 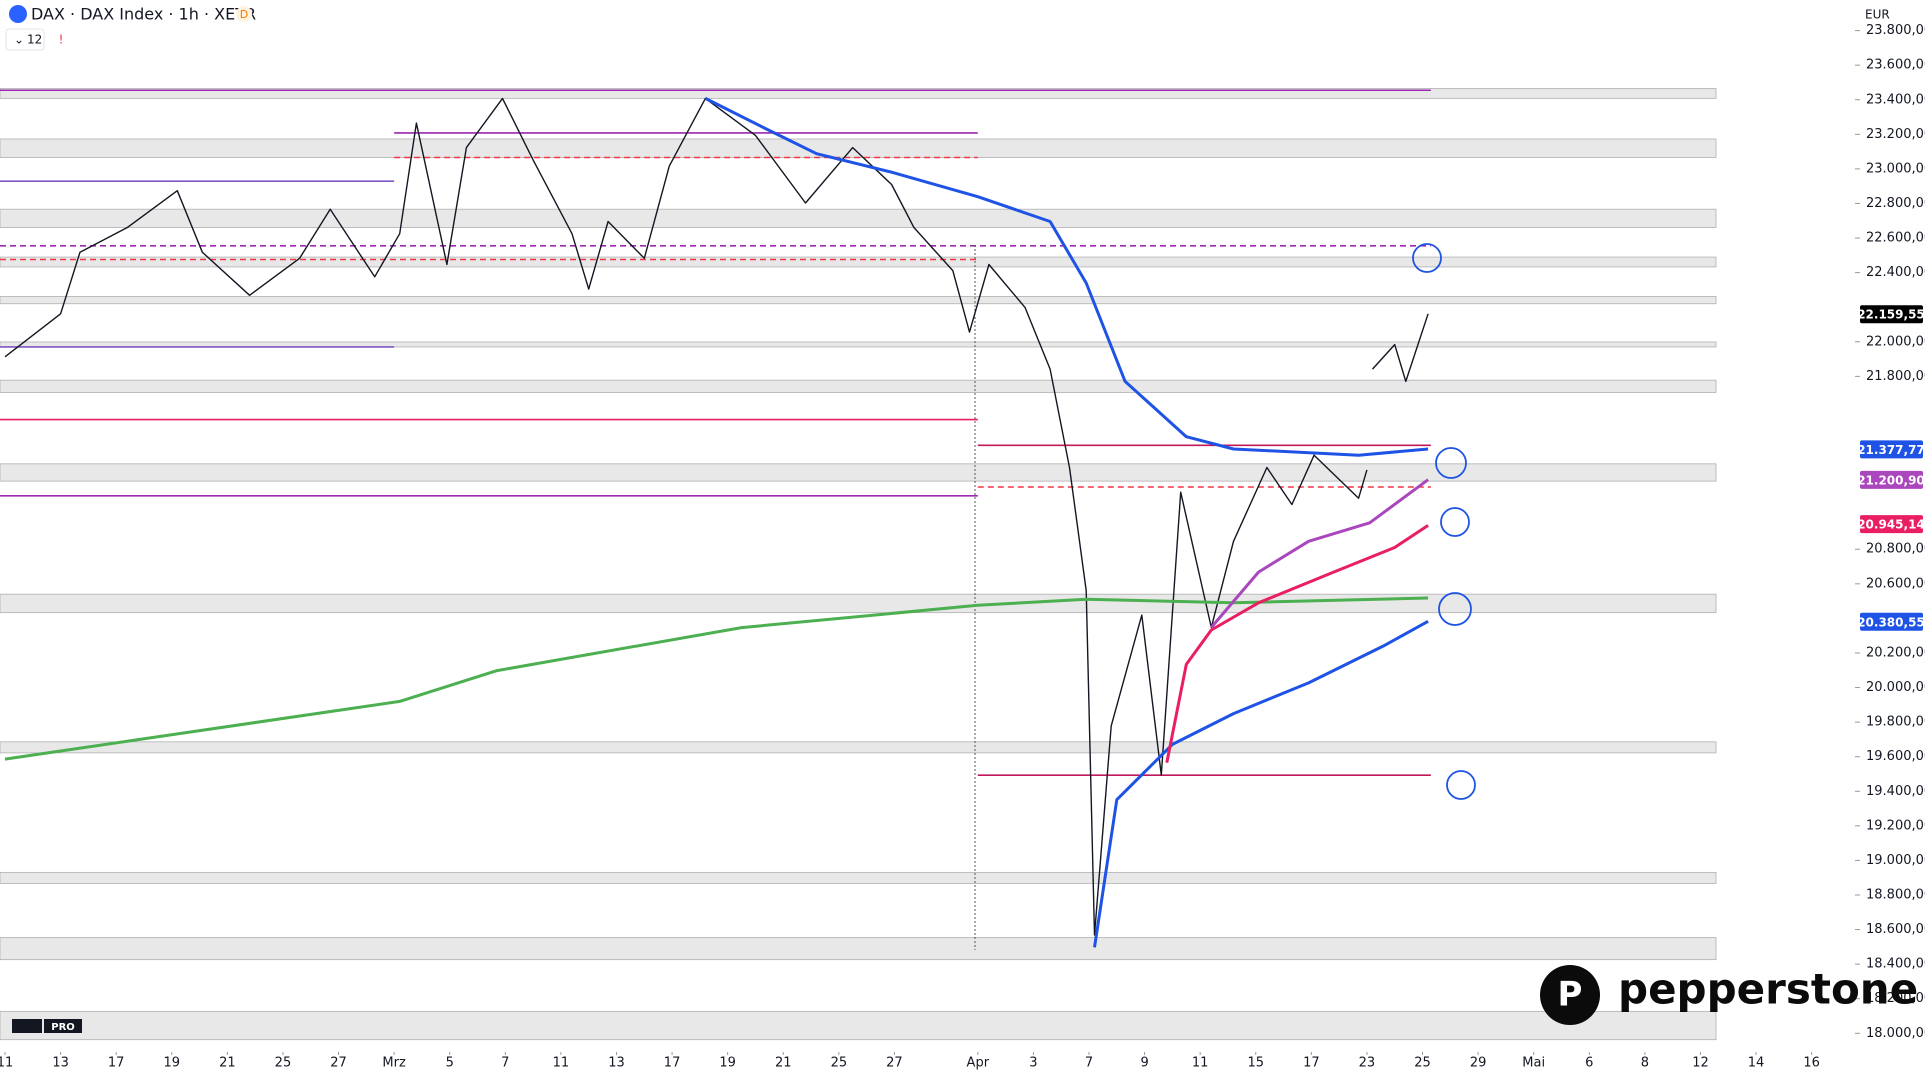 What do you see at coordinates (450, 1063) in the screenshot?
I see `x-tick-label: 5` at bounding box center [450, 1063].